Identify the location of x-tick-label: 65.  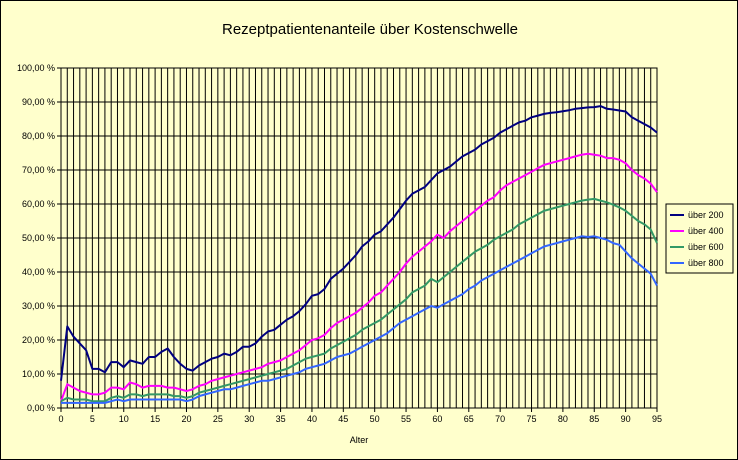
(469, 419).